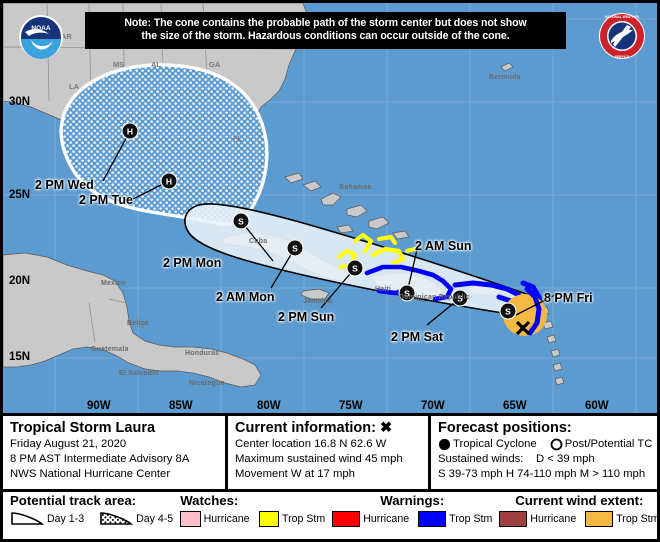  I want to click on lon-label-85w: 85W, so click(181, 406).